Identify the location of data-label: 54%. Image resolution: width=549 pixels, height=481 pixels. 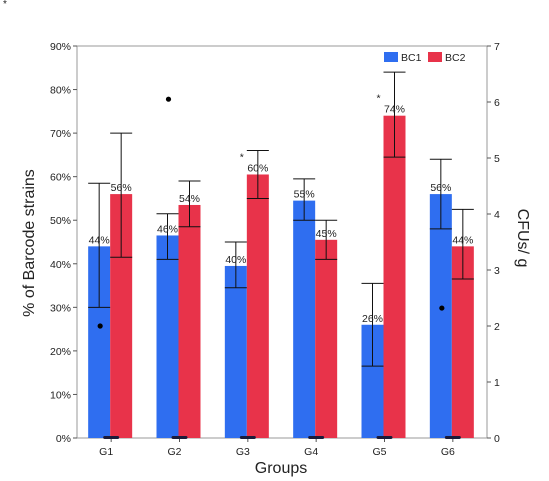
(189, 199).